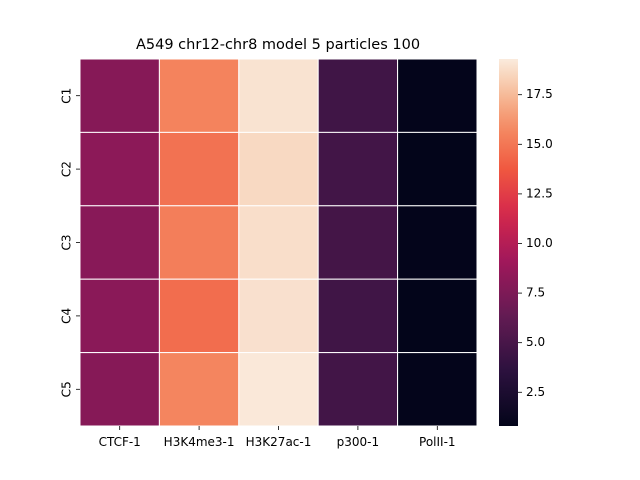 The height and width of the screenshot is (480, 640). Describe the element at coordinates (535, 342) in the screenshot. I see `colorbar-tick-label: 5.0` at that location.